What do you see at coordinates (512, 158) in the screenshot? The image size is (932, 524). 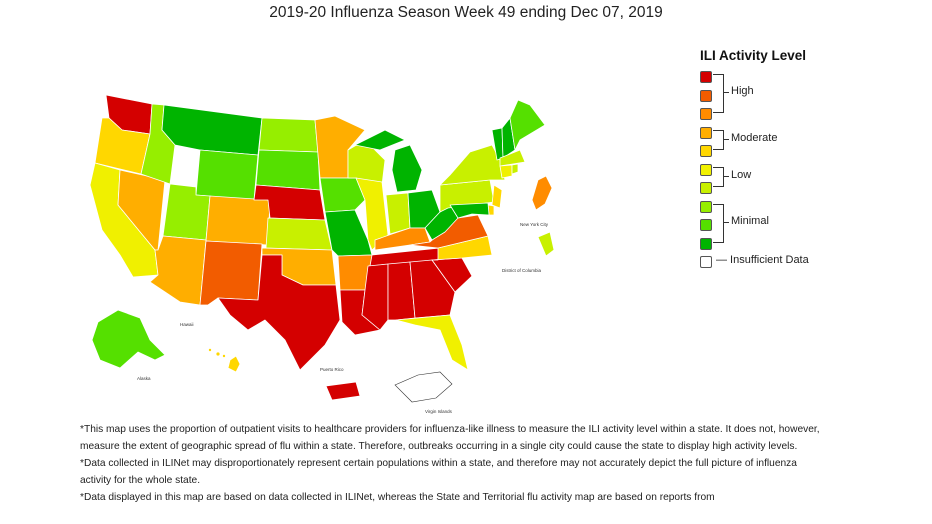 I see `state-massachusetts` at bounding box center [512, 158].